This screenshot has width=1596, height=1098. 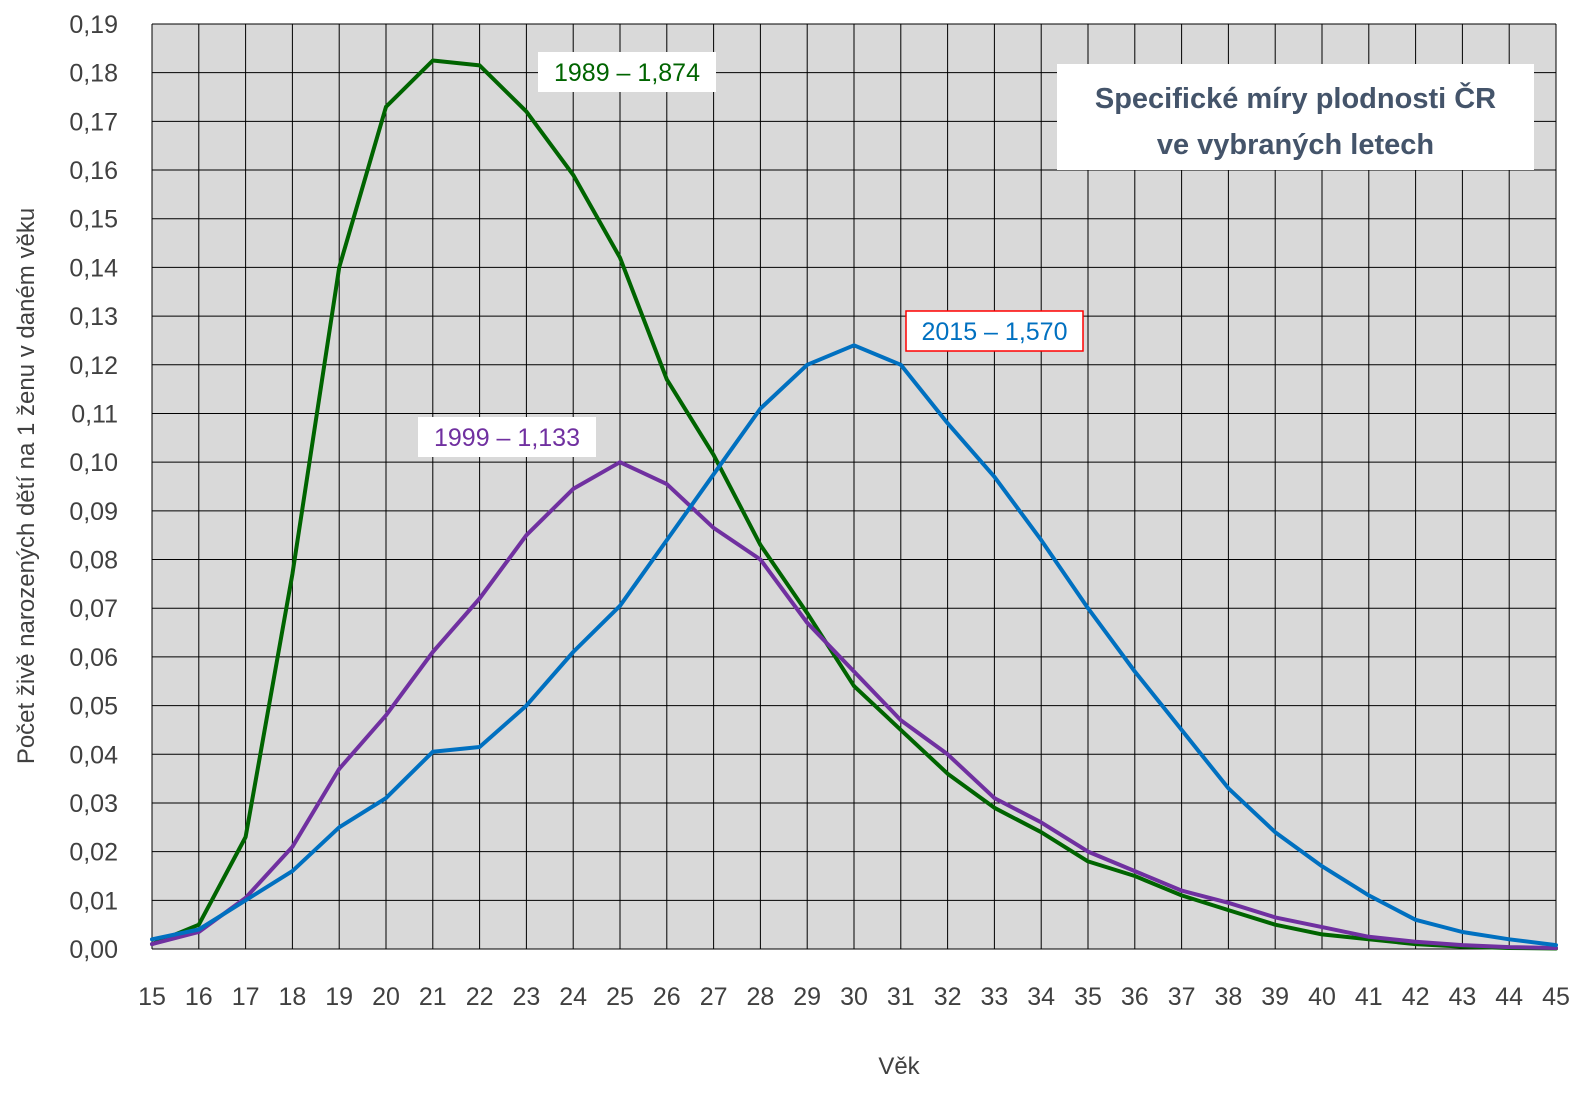 I want to click on y-tick-label: 0,01, so click(x=93, y=901).